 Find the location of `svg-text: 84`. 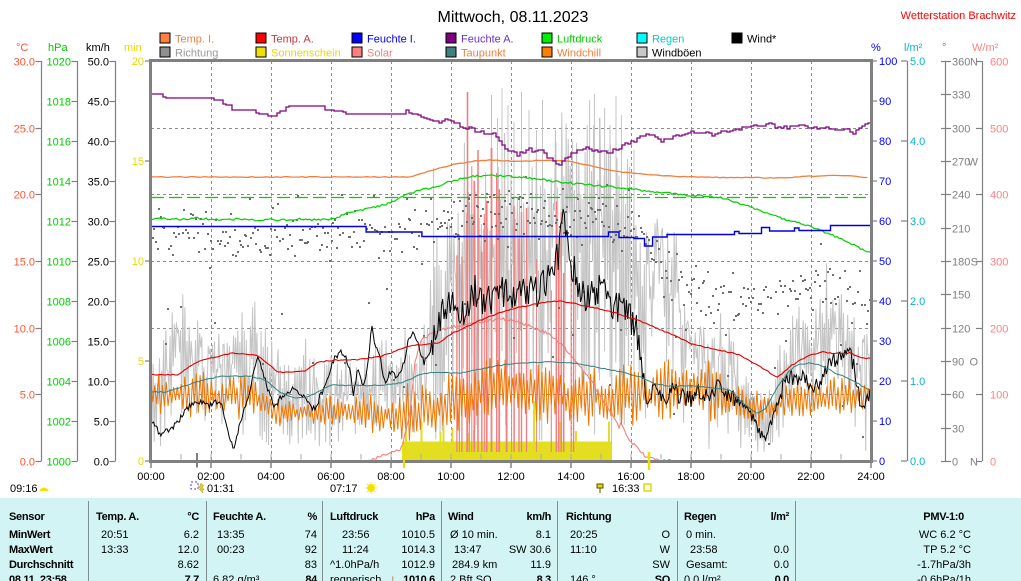

svg-text: 84 is located at coordinates (311, 577).